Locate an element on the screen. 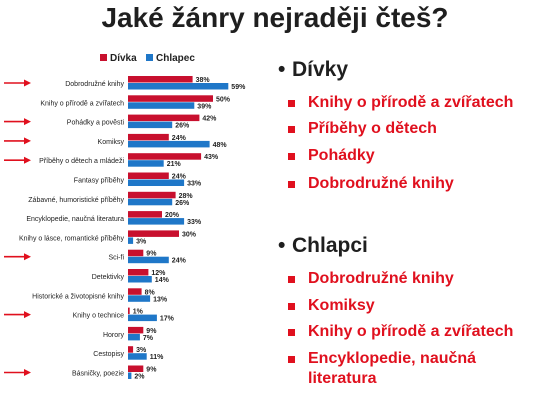 Image resolution: width=550 pixels, height=406 pixels. data-label: 14% is located at coordinates (162, 280).